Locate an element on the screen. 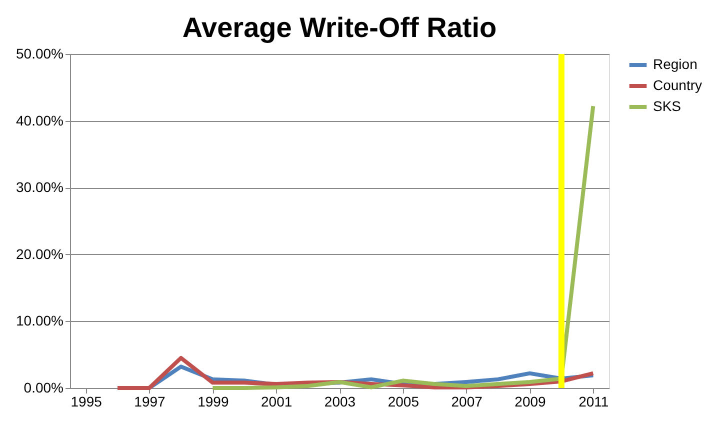  legend-label: Region is located at coordinates (675, 64).